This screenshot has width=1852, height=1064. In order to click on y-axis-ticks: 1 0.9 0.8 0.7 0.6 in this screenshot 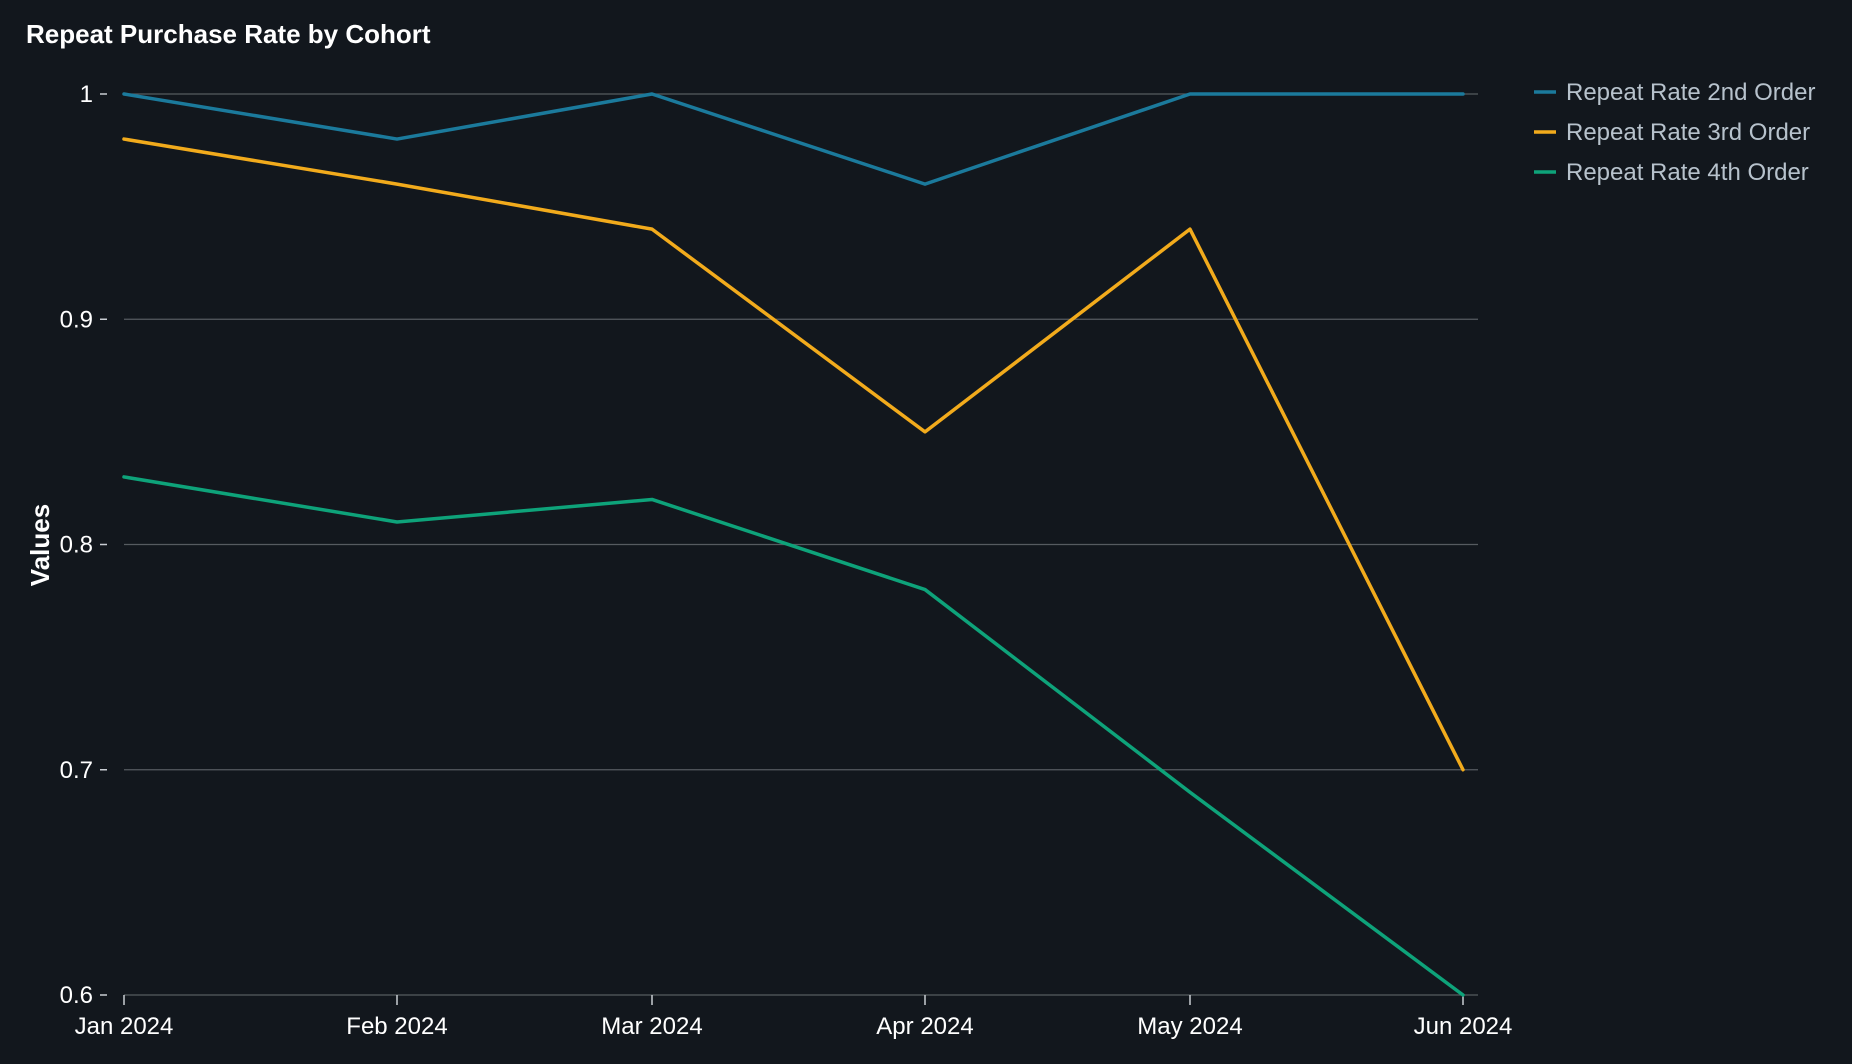, I will do `click(83, 545)`.